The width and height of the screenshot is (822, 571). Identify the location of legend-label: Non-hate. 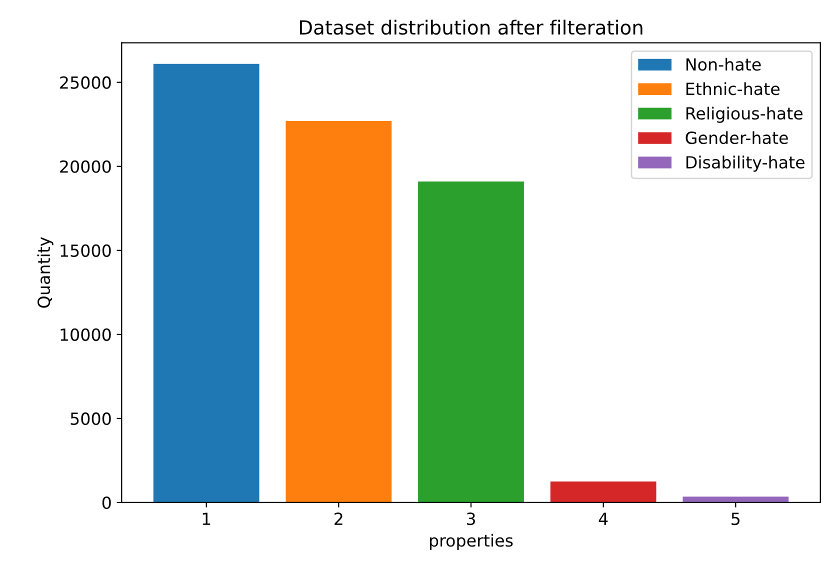
(723, 64).